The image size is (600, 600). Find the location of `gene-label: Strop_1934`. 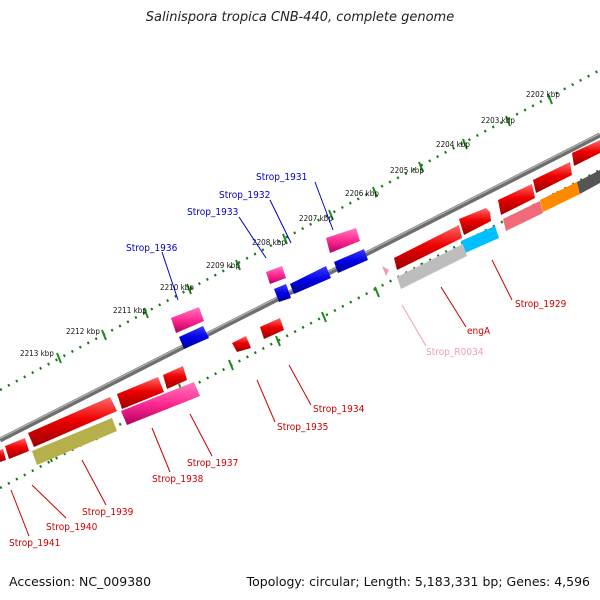

gene-label: Strop_1934 is located at coordinates (339, 409).